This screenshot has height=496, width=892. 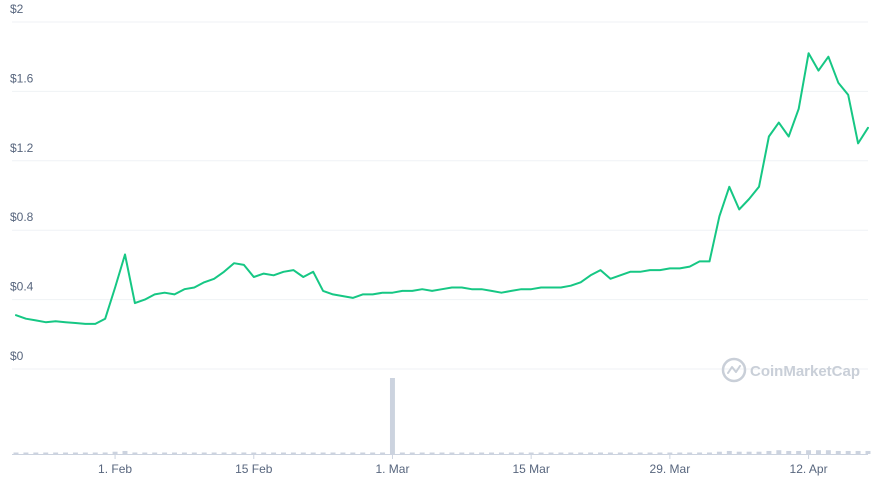 I want to click on x-tick-label: 15 Feb, so click(x=254, y=469).